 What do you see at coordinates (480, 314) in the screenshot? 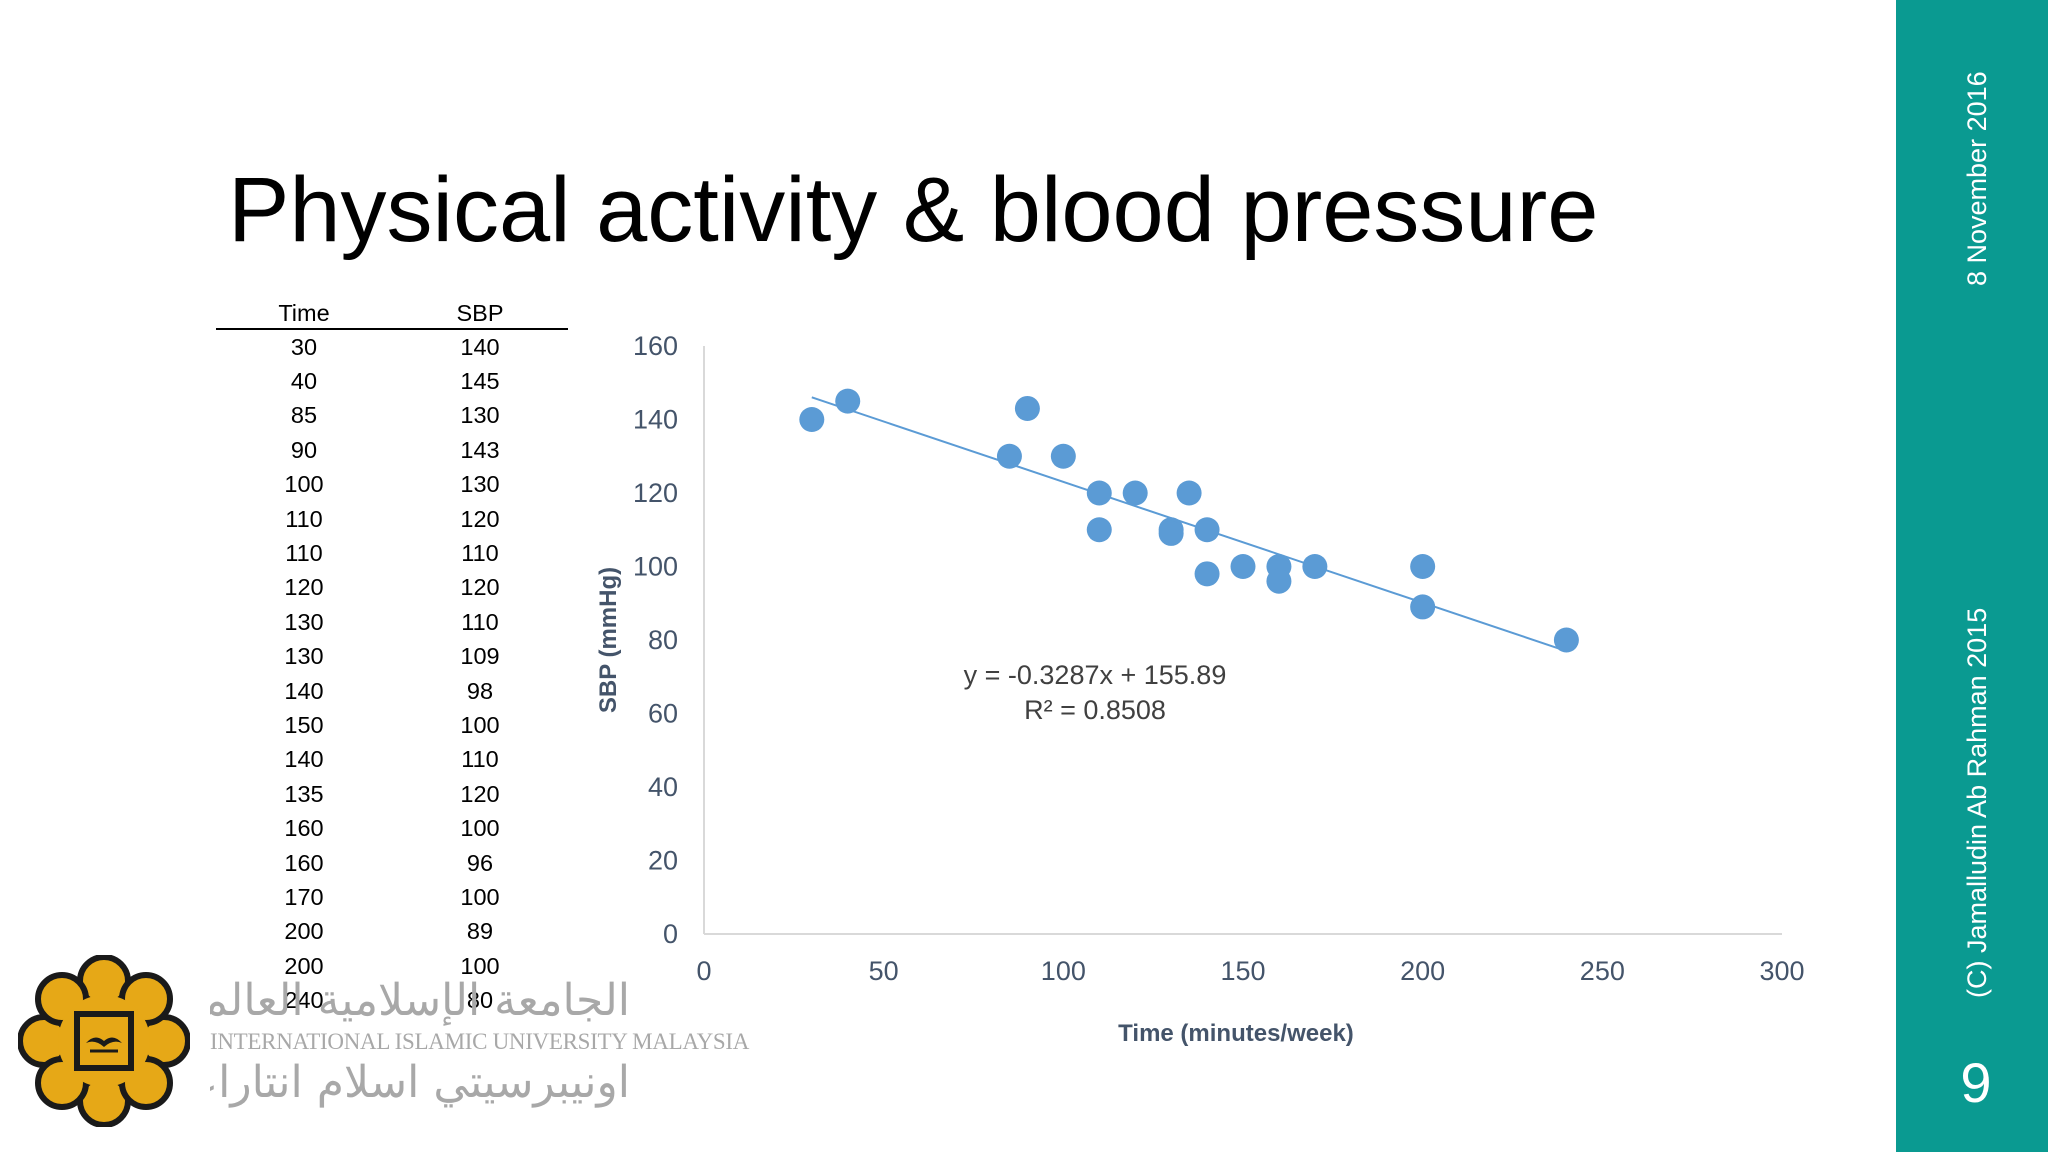
I see `table-header-sbp: SBP` at bounding box center [480, 314].